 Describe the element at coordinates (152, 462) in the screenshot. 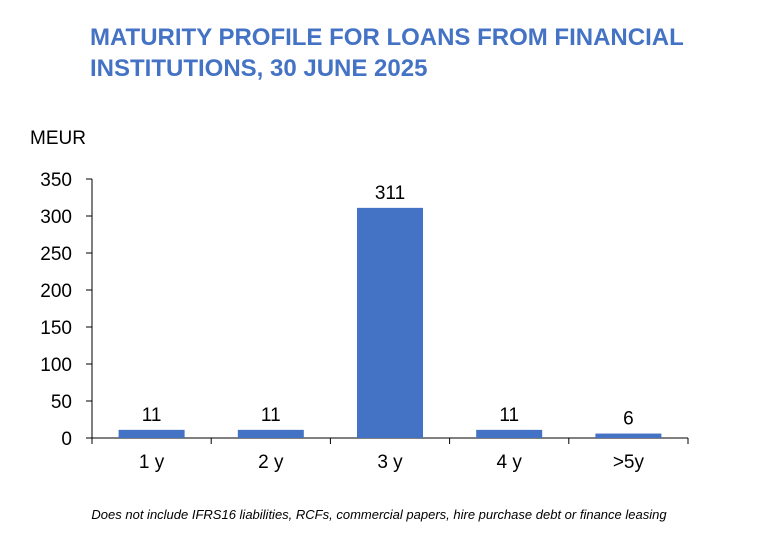

I see `x-tick-label: 1 y` at that location.